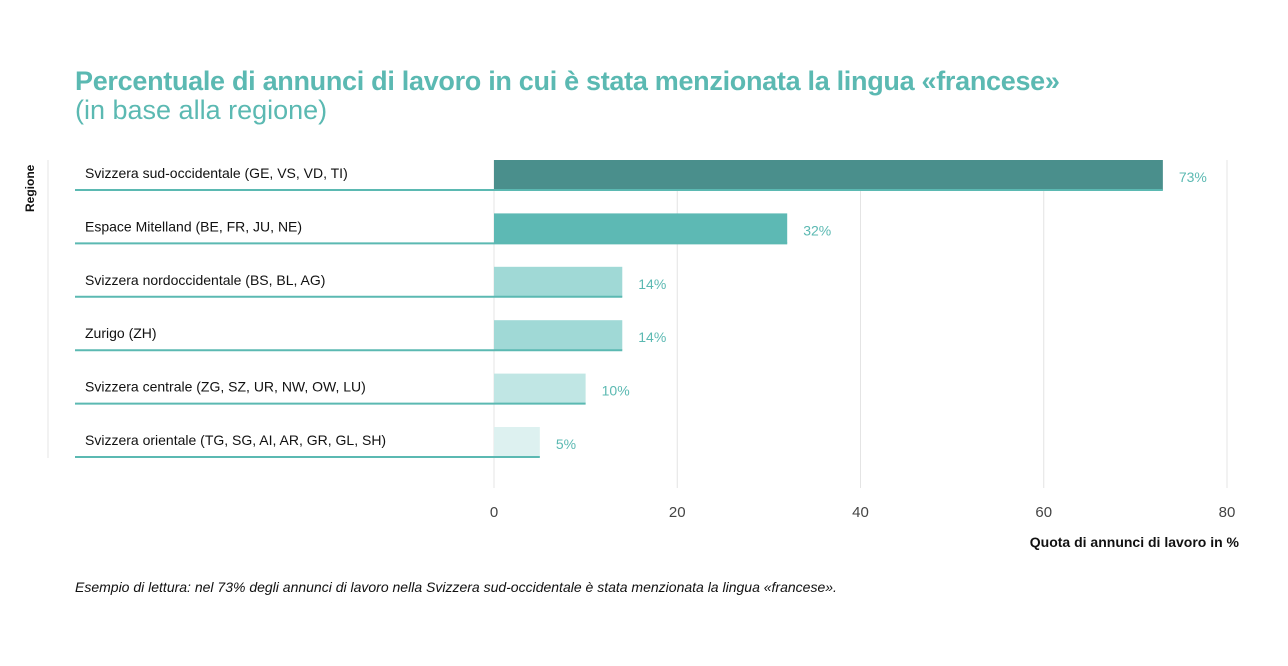 The image size is (1288, 666). What do you see at coordinates (1193, 177) in the screenshot?
I see `data-label: 73%` at bounding box center [1193, 177].